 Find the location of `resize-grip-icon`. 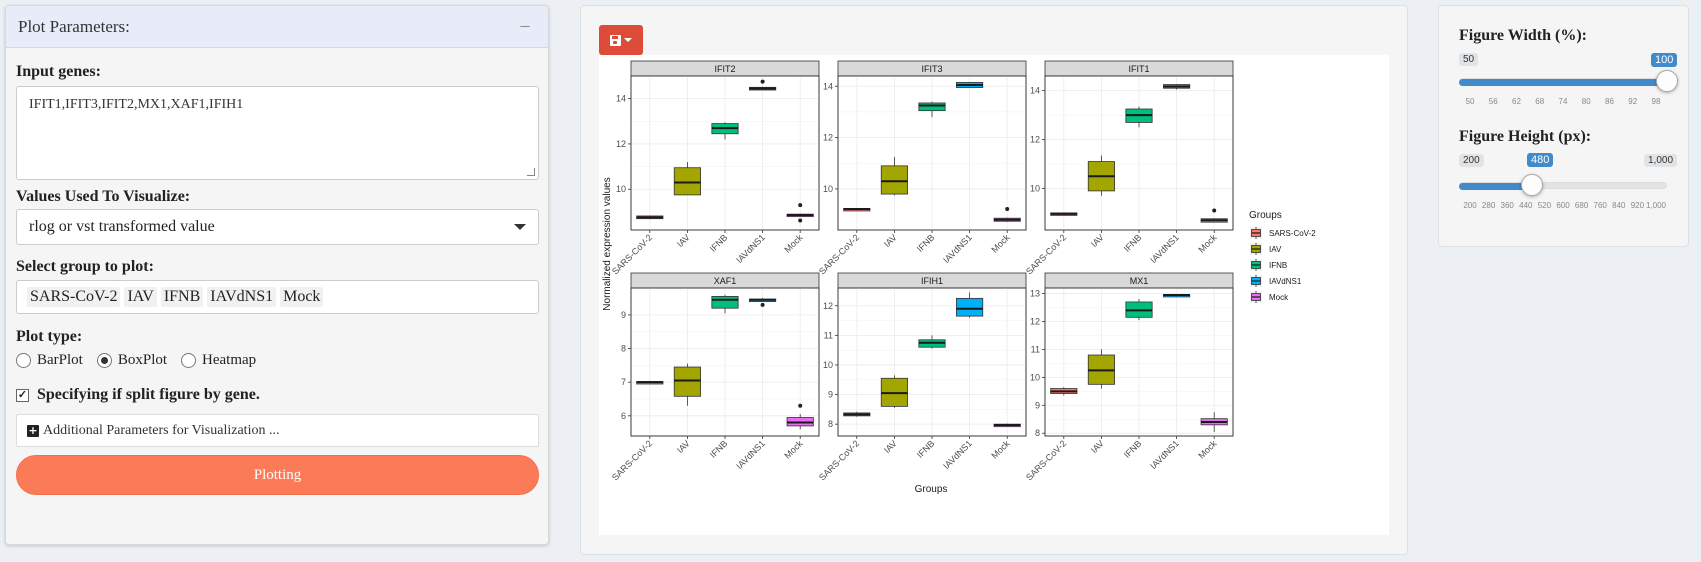

resize-grip-icon is located at coordinates (531, 172).